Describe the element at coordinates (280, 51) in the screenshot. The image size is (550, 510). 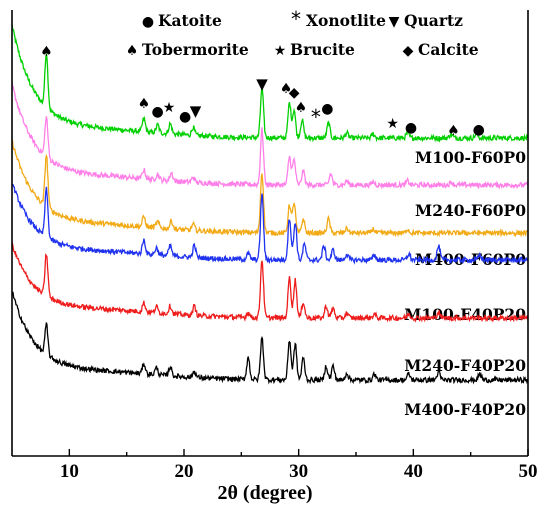
I see `legend-symbol-brucite: ★` at that location.